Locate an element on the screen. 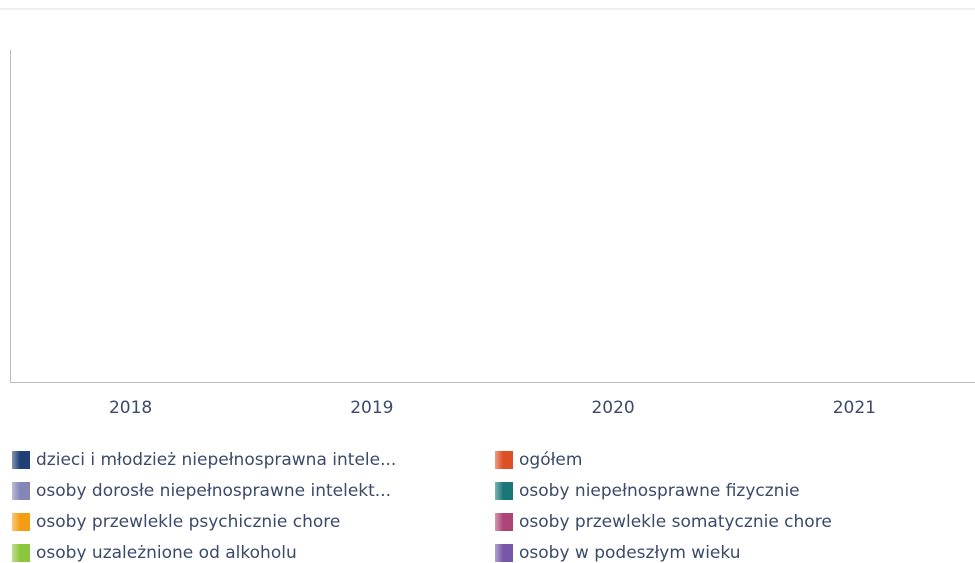 Image resolution: width=975 pixels, height=563 pixels. x-tick-label: 2018 is located at coordinates (130, 408).